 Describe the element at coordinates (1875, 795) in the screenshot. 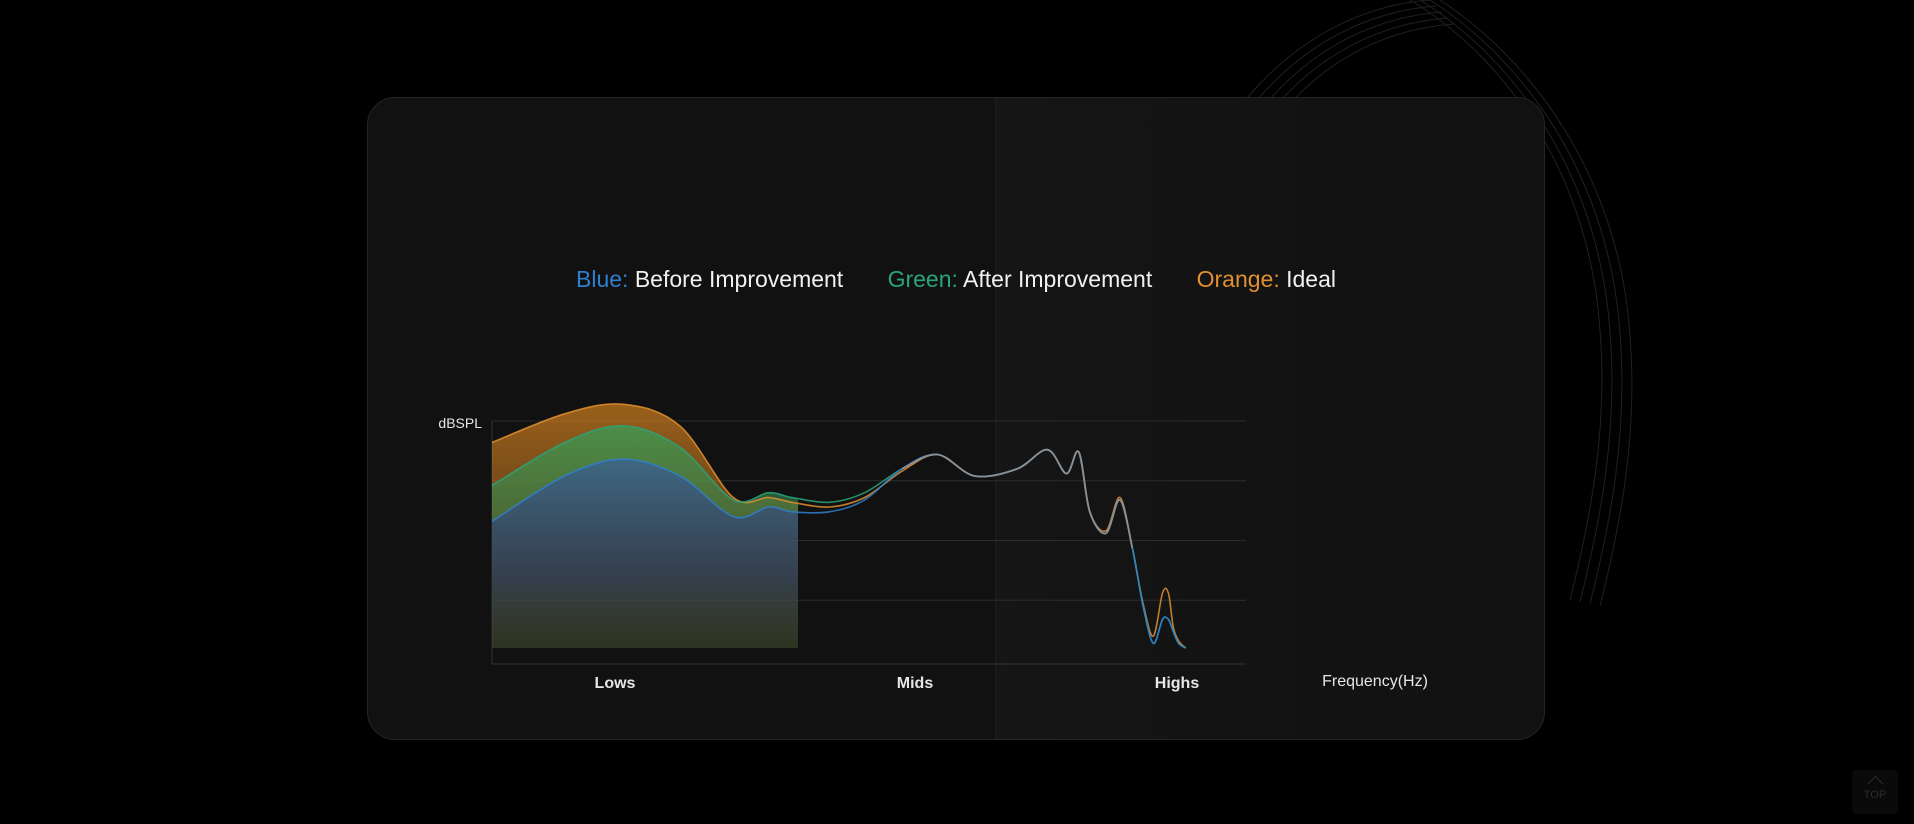

I see `back-to-top-label: TOP` at that location.